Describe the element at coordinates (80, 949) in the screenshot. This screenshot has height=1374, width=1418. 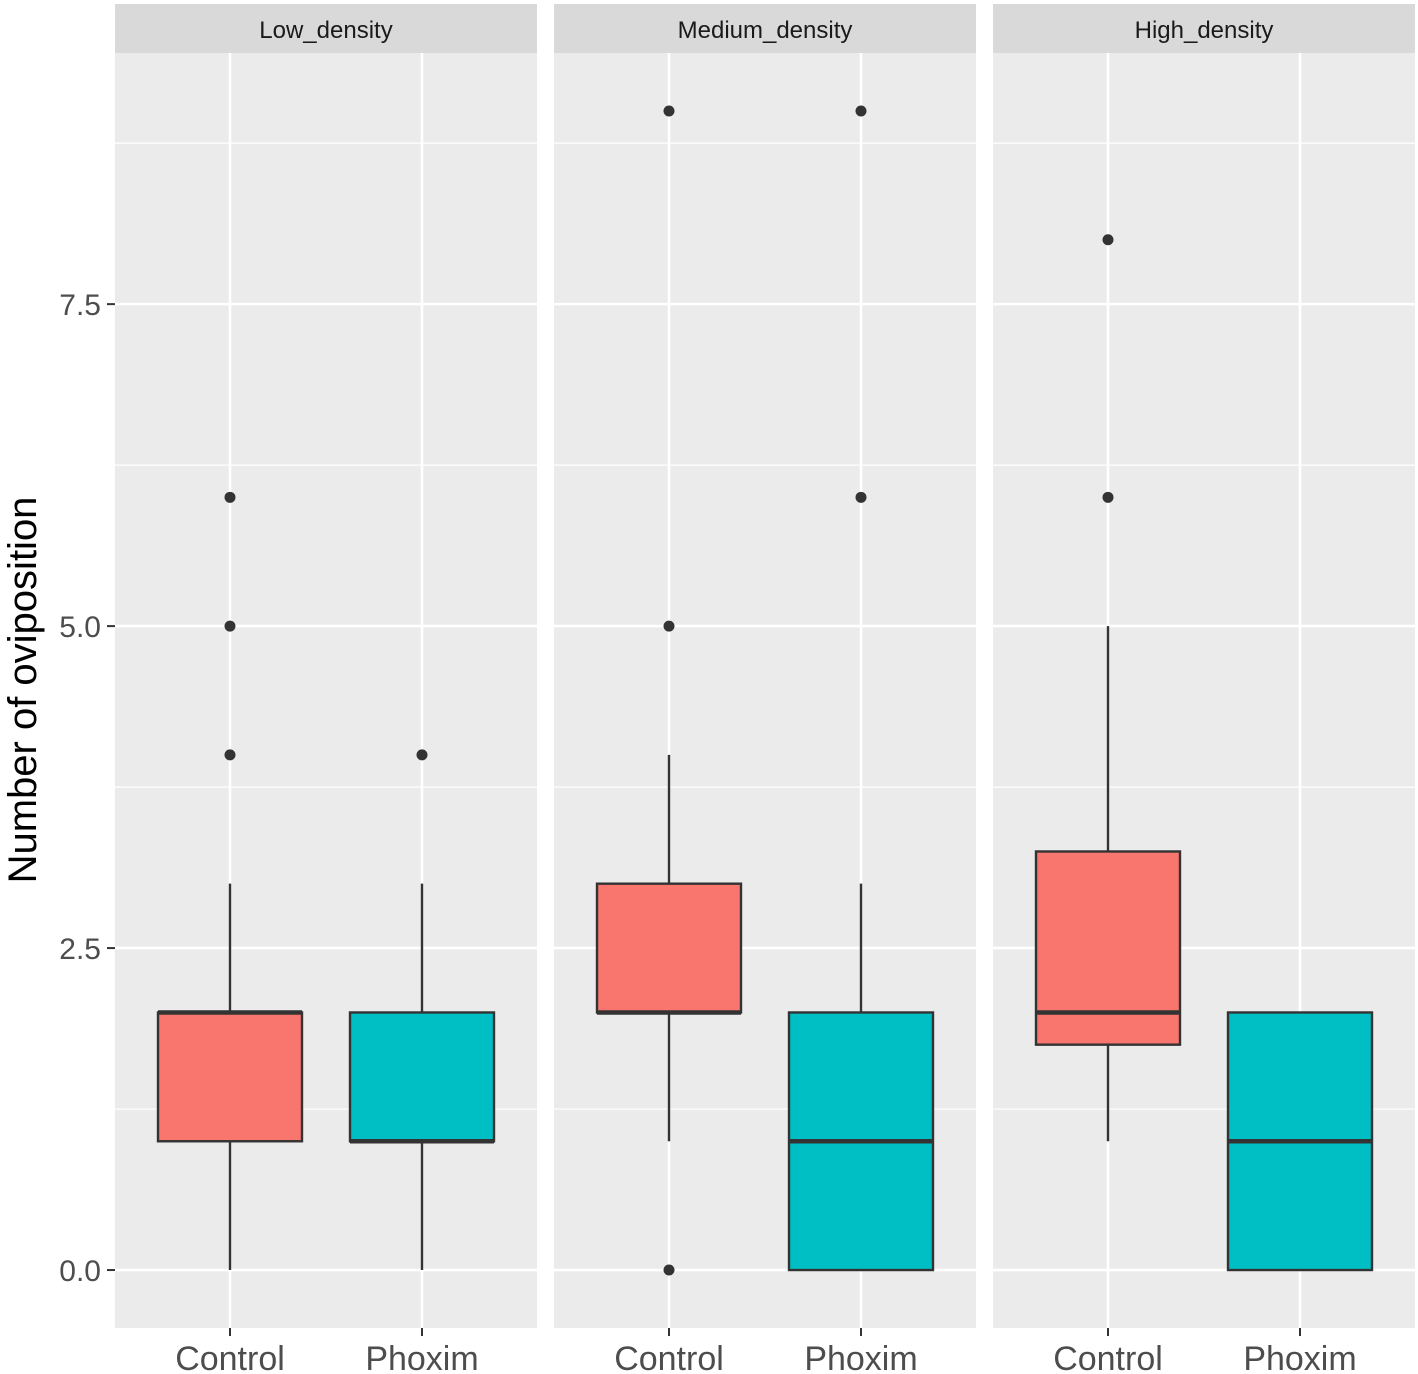
I see `y-tick-label: 2.5` at that location.